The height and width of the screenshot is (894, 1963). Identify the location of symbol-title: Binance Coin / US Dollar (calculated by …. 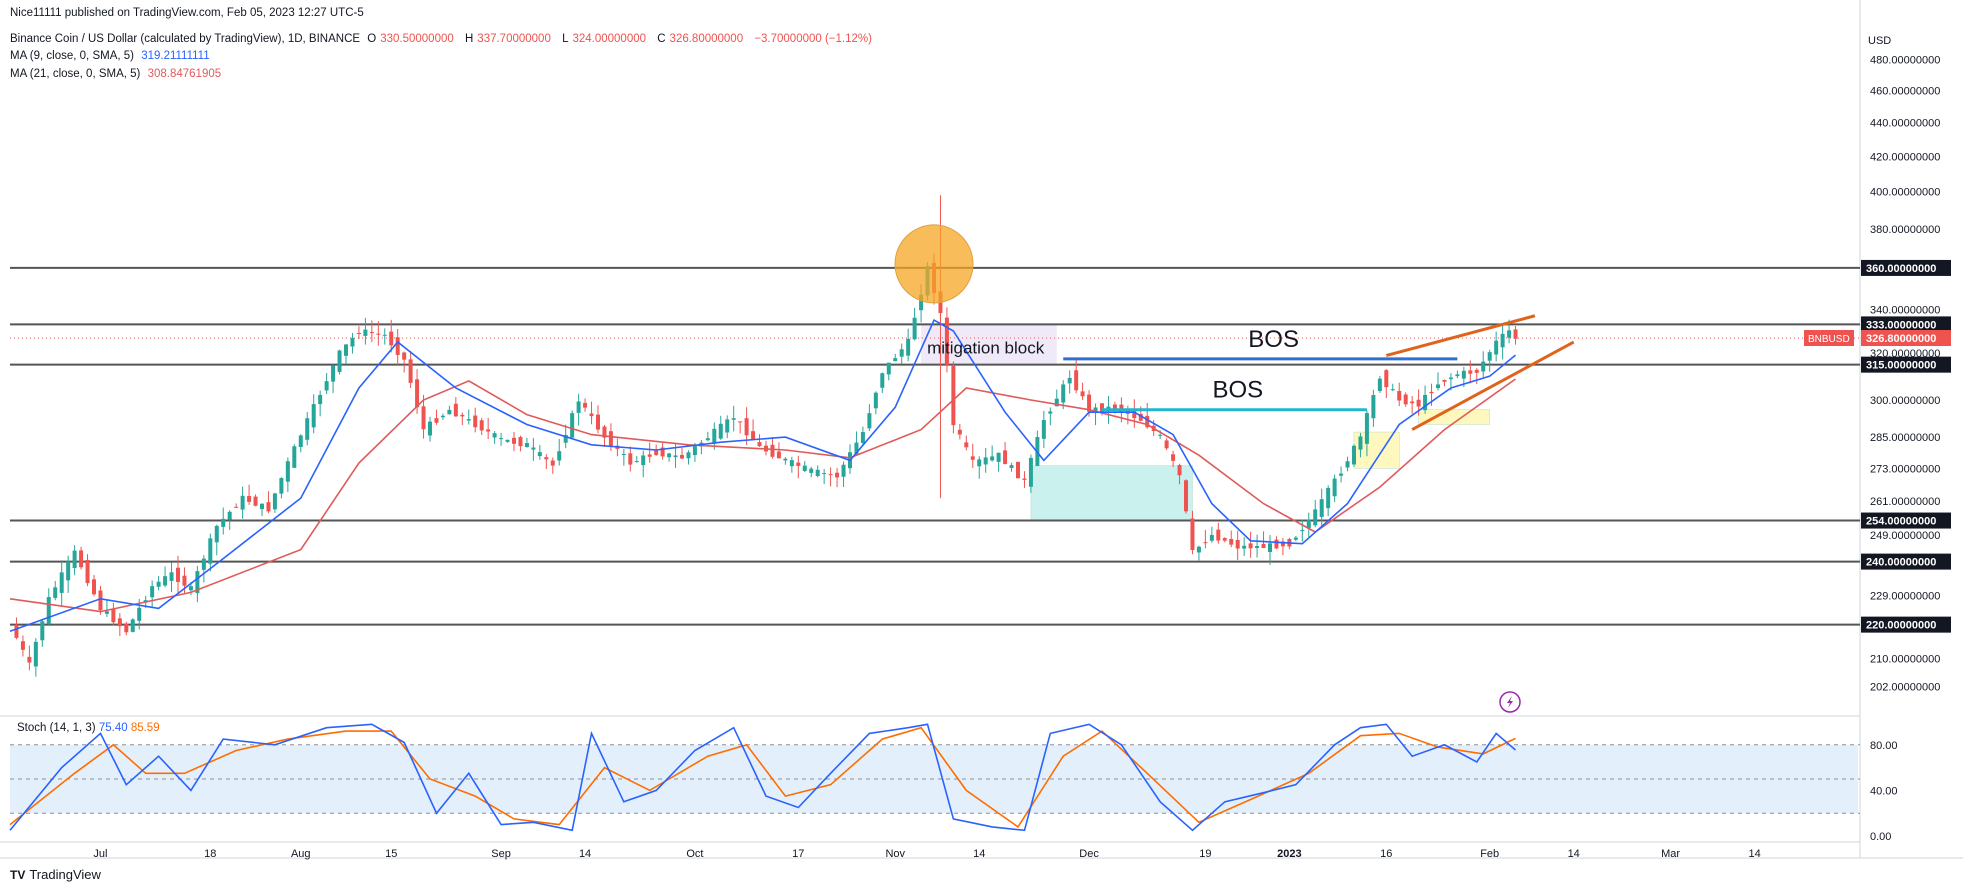
(185, 39).